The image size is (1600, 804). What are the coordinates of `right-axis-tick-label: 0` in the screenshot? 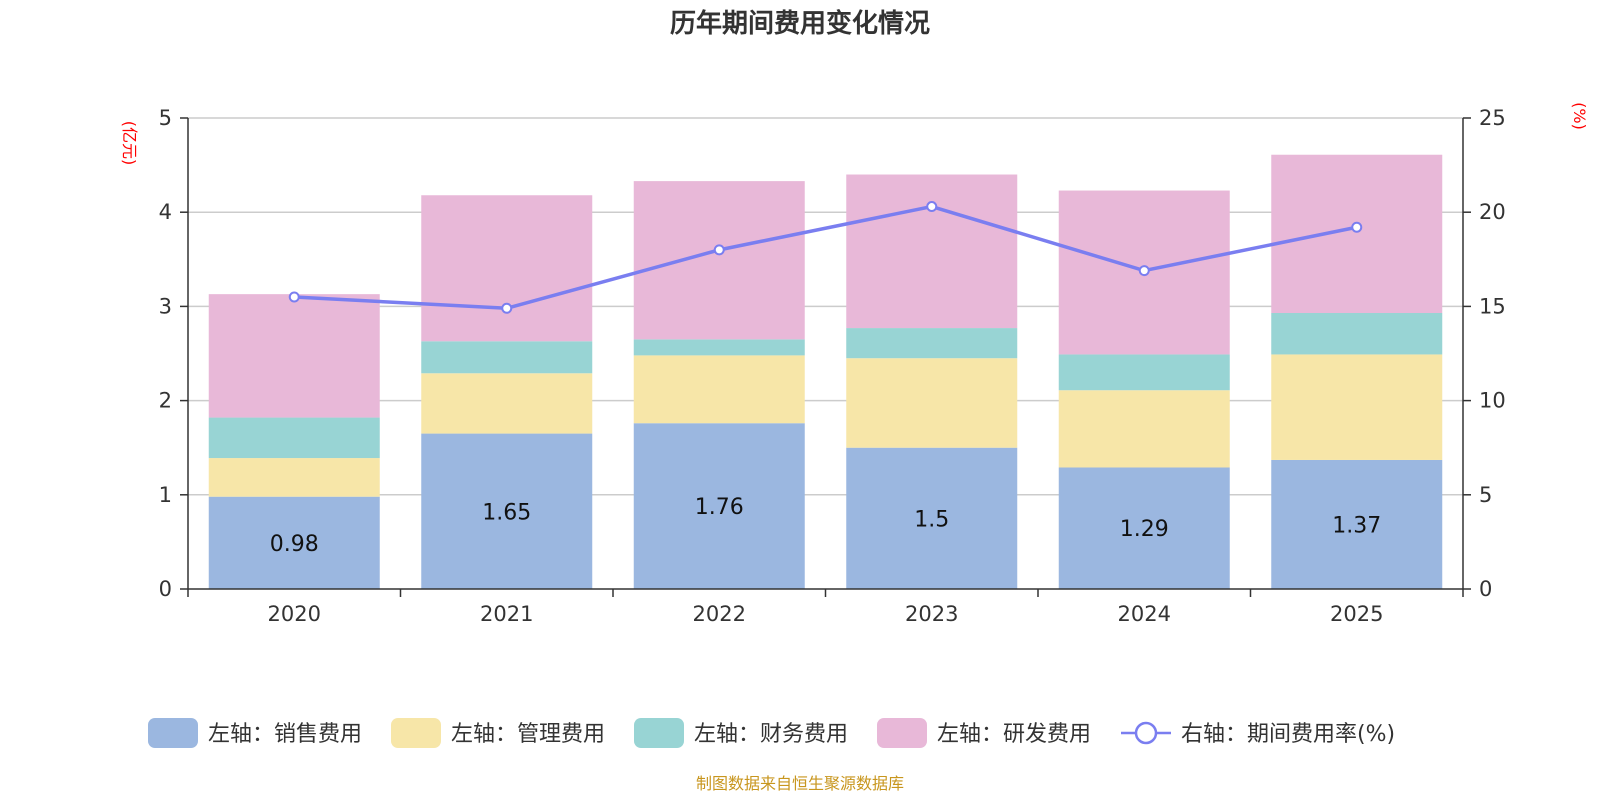 It's located at (1485, 589).